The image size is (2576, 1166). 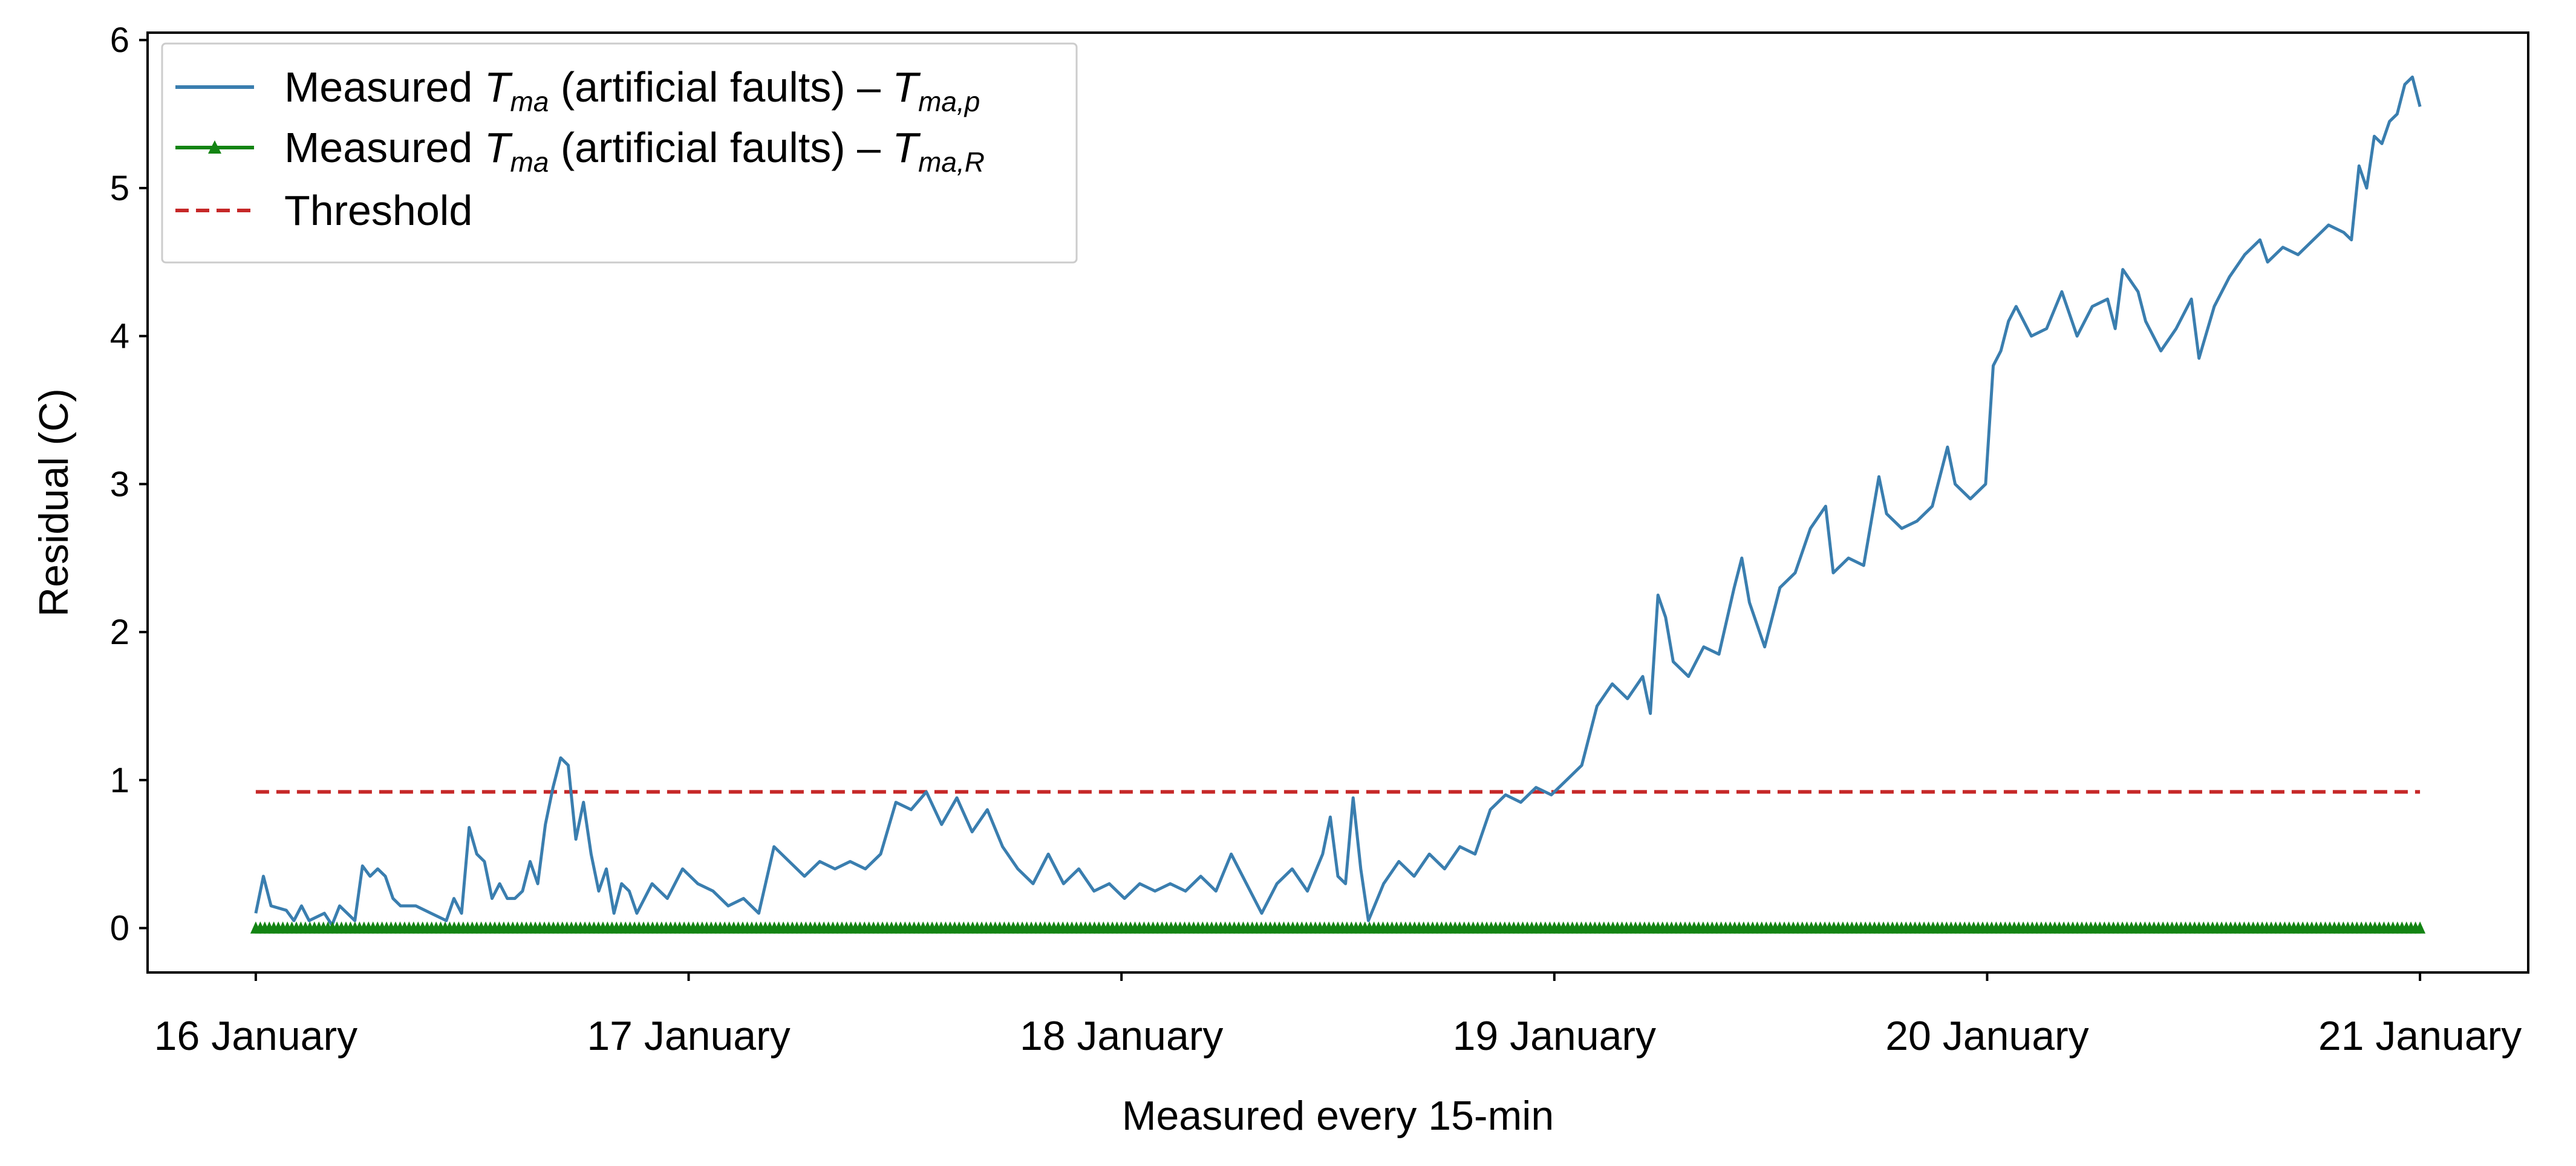 I want to click on x-tick-label: 19 January, so click(x=1554, y=1036).